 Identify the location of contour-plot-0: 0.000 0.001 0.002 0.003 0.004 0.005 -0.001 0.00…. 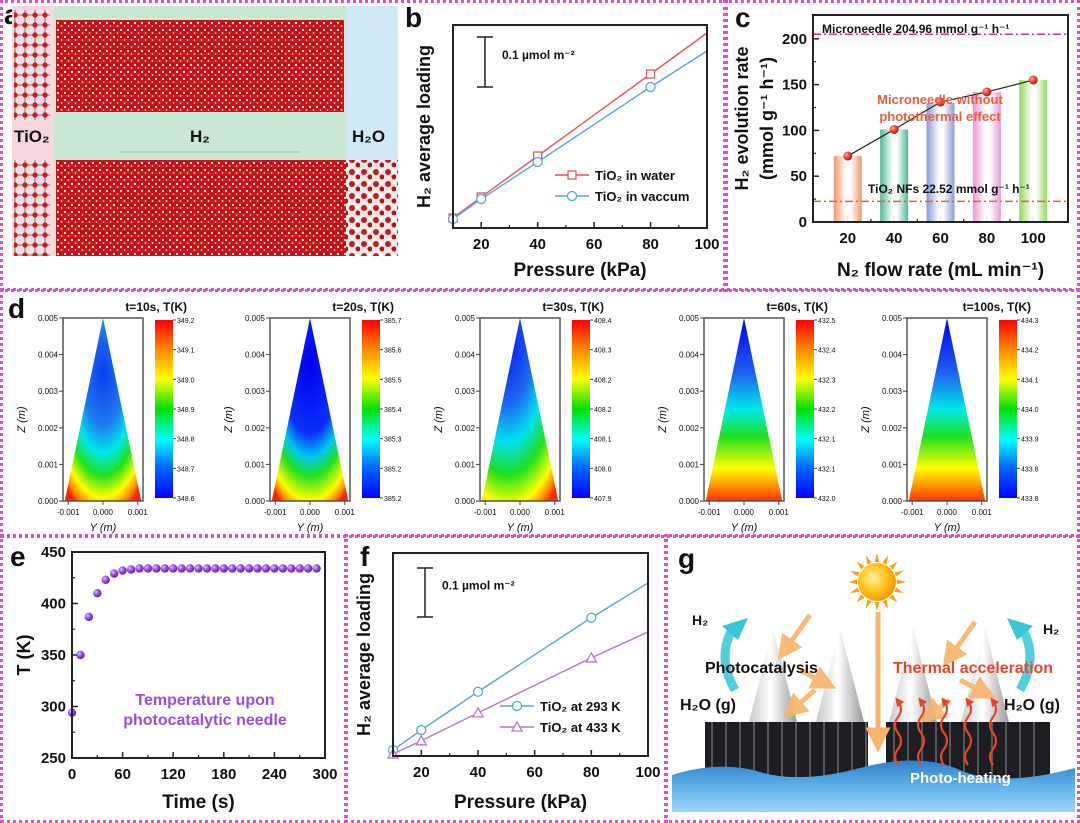
(105, 417).